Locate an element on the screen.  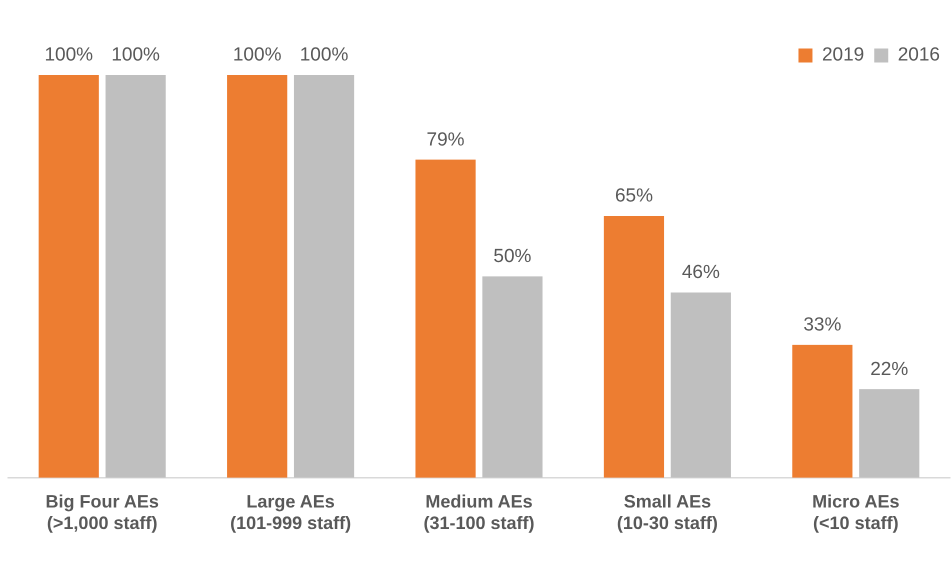
x-tick-label: Large AEs (101-999 staff) is located at coordinates (291, 513).